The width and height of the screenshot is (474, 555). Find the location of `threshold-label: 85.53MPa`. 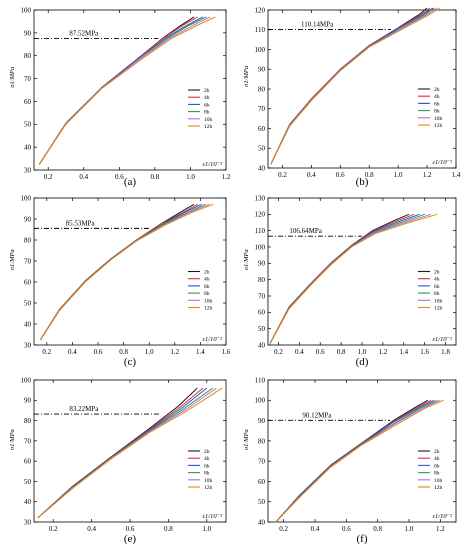

threshold-label: 85.53MPa is located at coordinates (81, 223).